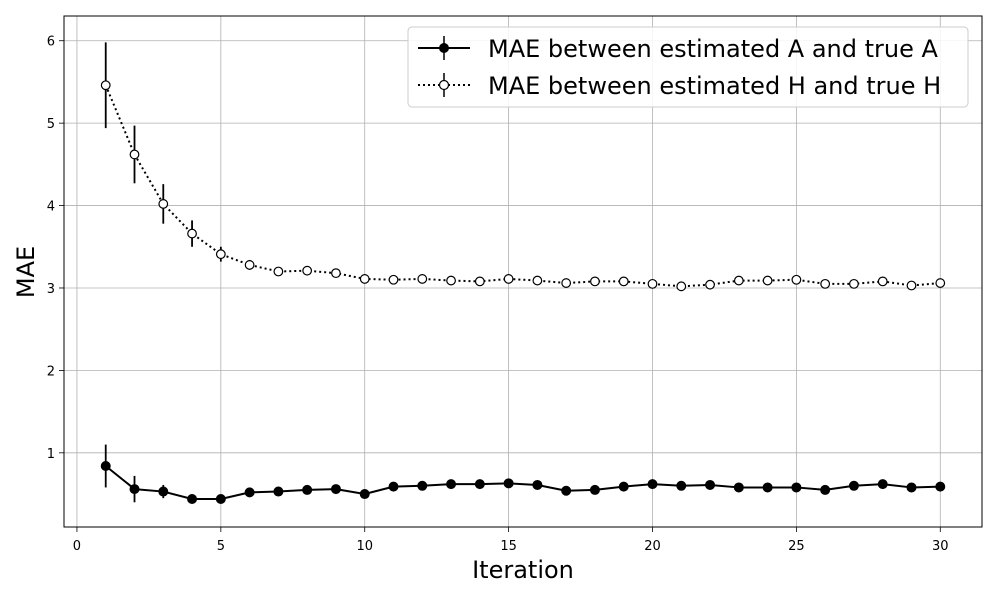  What do you see at coordinates (444, 48) in the screenshot?
I see `legend-marker-a` at bounding box center [444, 48].